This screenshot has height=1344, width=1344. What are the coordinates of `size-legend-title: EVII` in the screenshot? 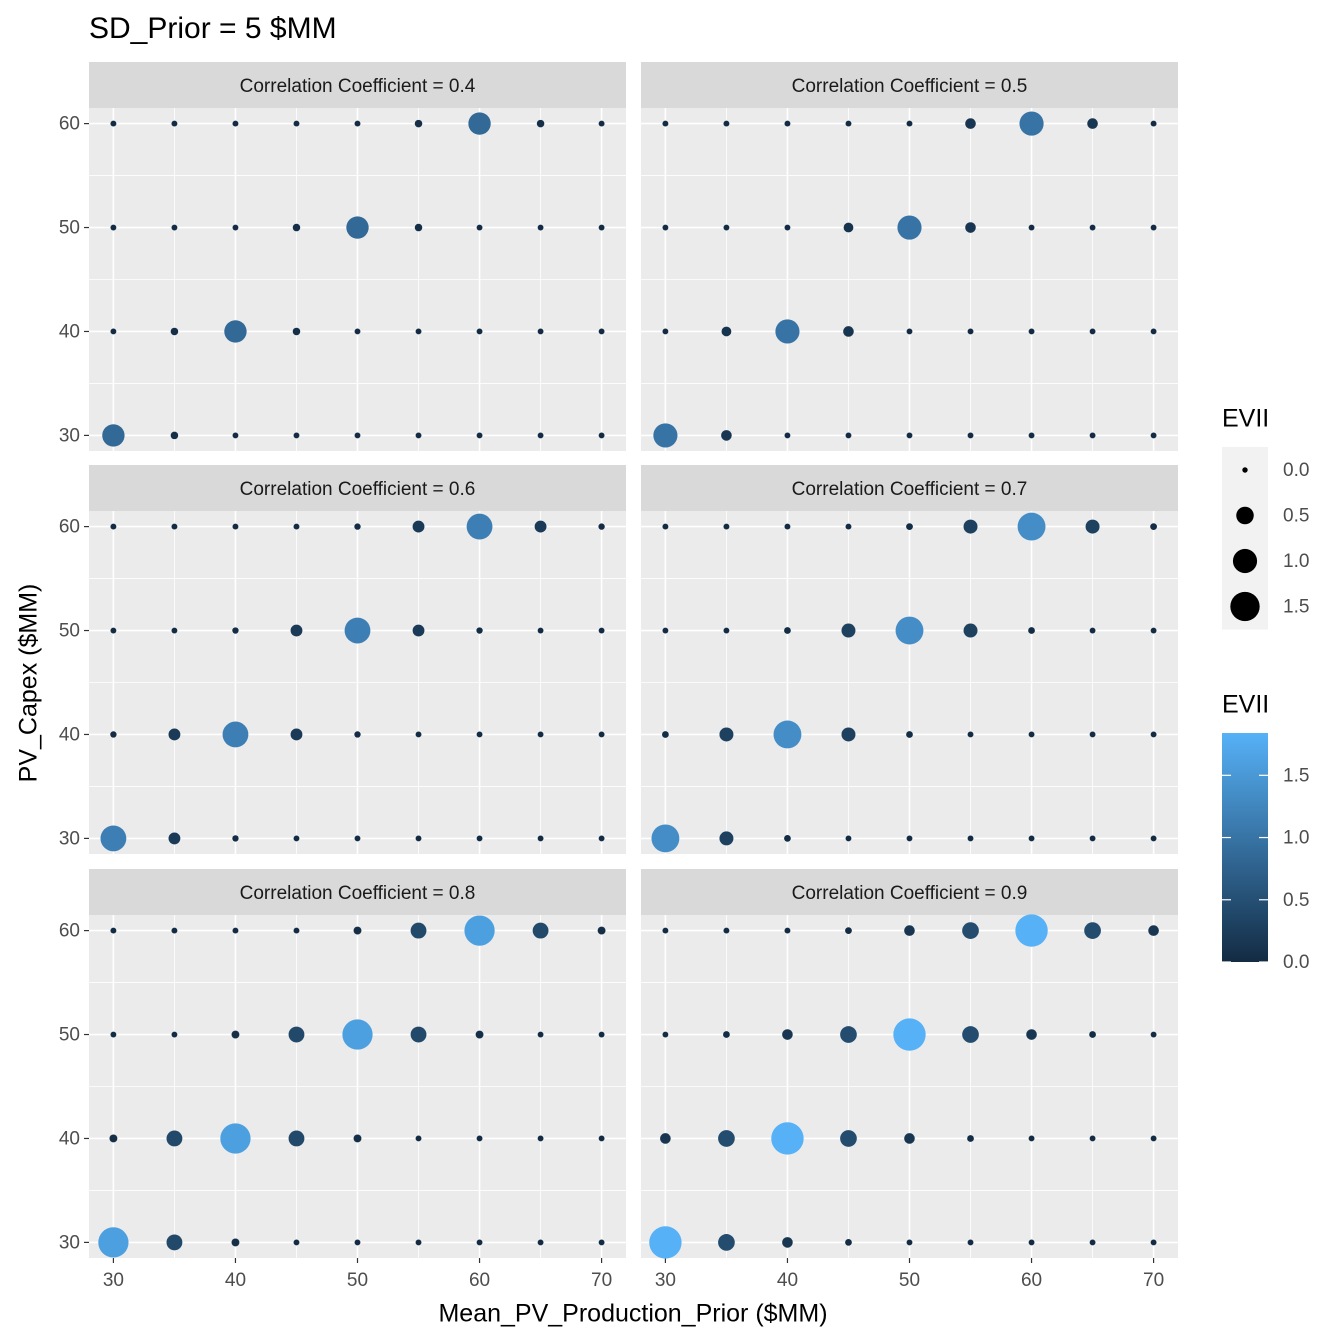 It's located at (1245, 419).